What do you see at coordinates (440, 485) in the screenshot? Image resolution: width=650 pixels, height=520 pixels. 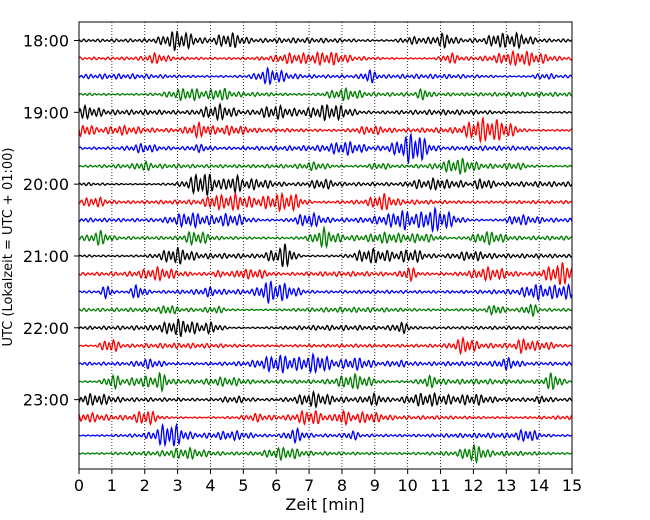 I see `x-tick-label: 11` at bounding box center [440, 485].